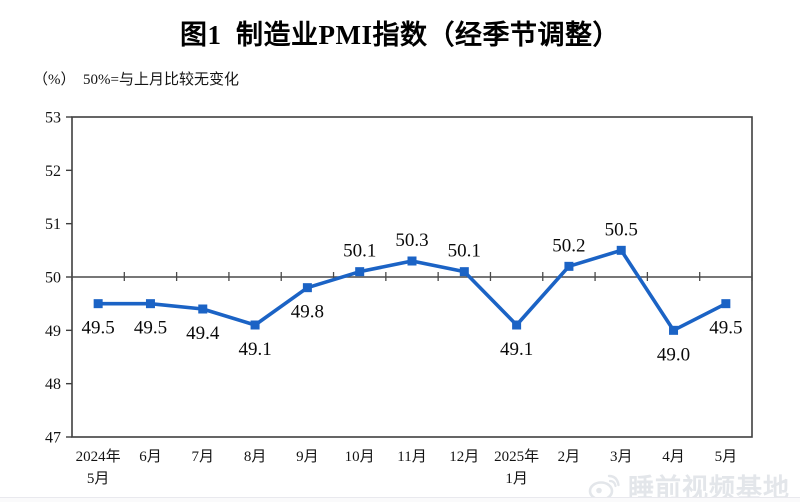  I want to click on x-axis-label: 2024年, so click(98, 456).